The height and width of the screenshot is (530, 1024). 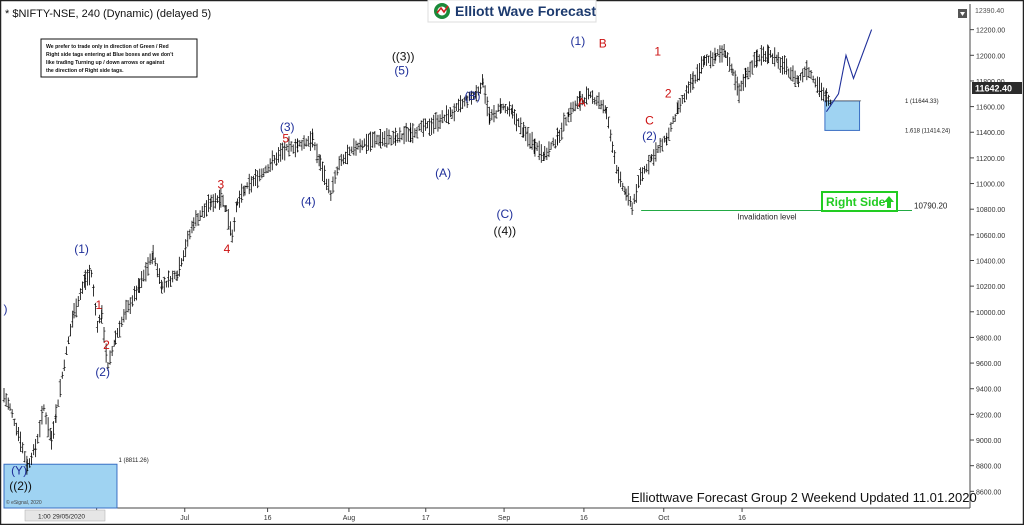 I want to click on y-tick-label: 10000.00, so click(x=990, y=313).